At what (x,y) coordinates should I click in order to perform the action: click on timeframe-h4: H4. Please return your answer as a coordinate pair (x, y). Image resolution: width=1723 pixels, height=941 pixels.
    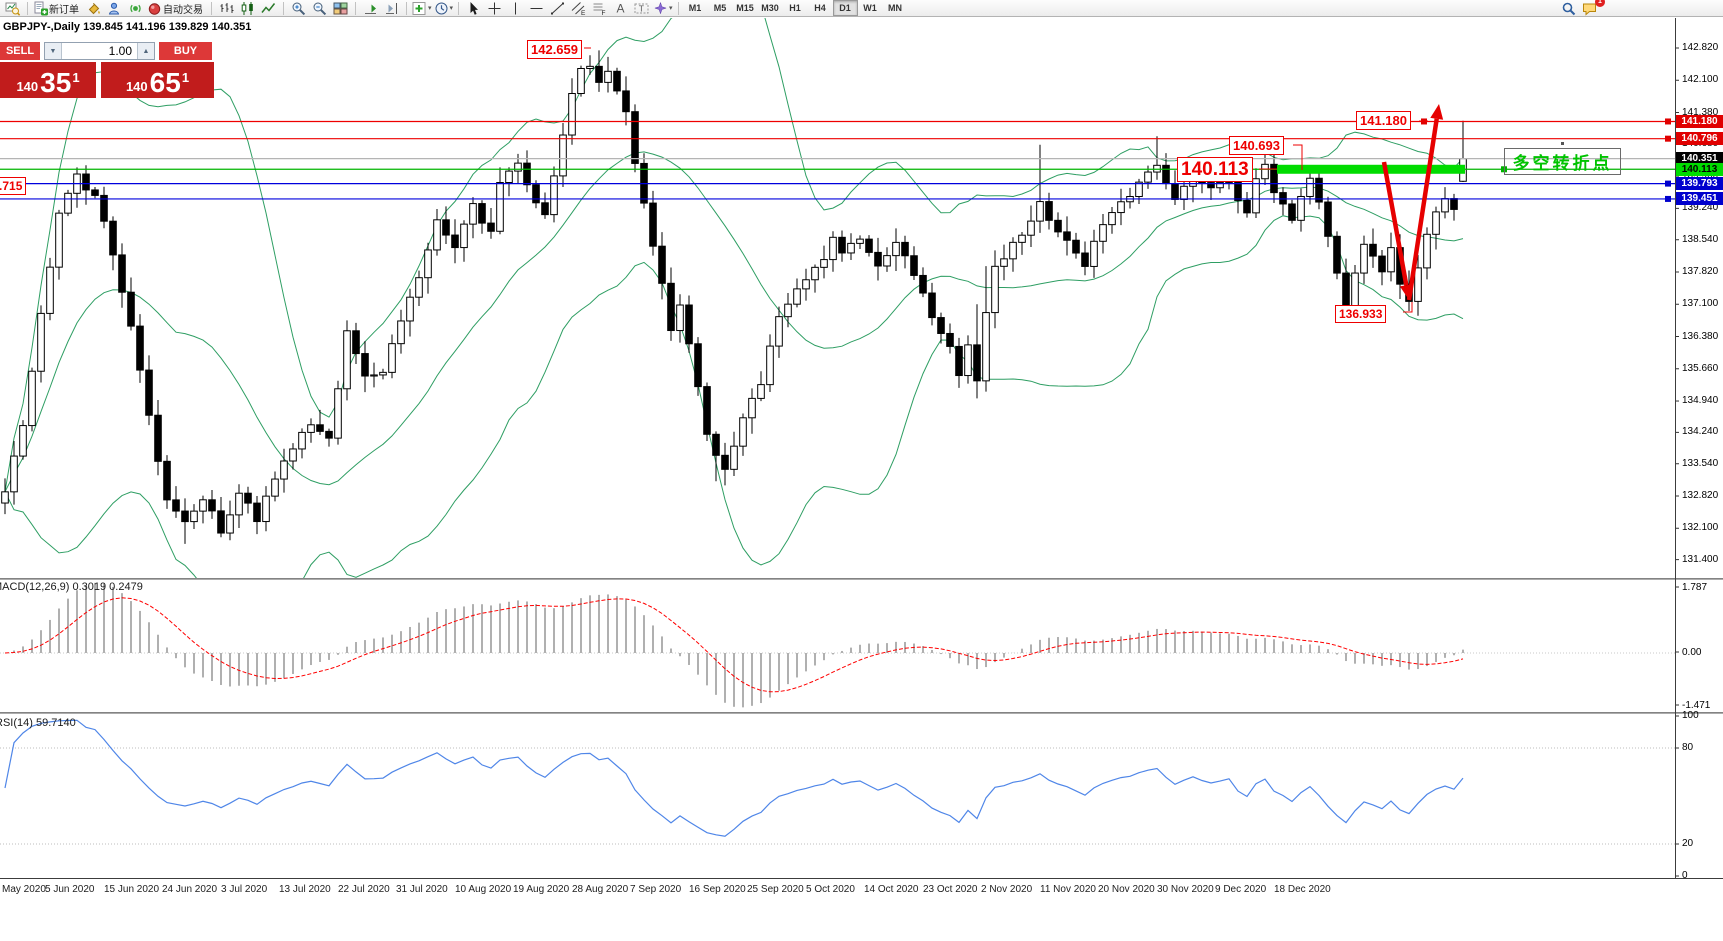
    Looking at the image, I should click on (820, 8).